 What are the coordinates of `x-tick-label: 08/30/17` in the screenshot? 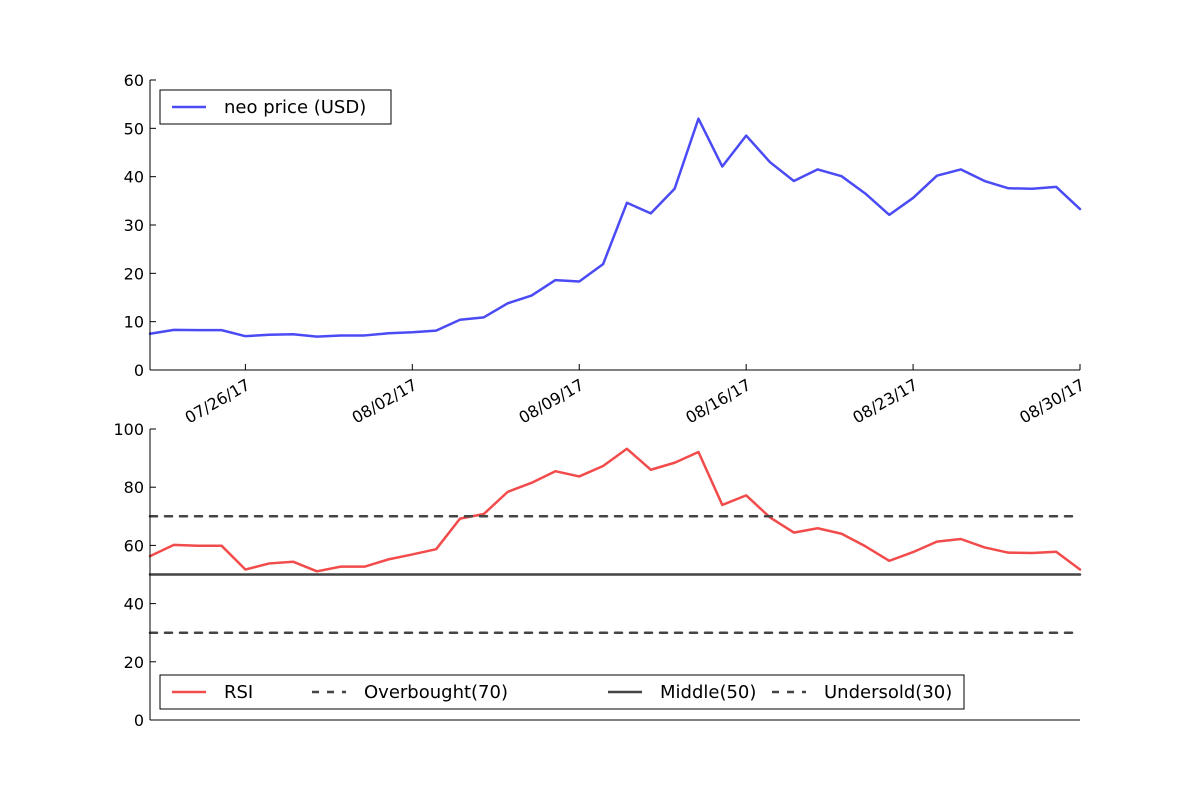 It's located at (1052, 401).